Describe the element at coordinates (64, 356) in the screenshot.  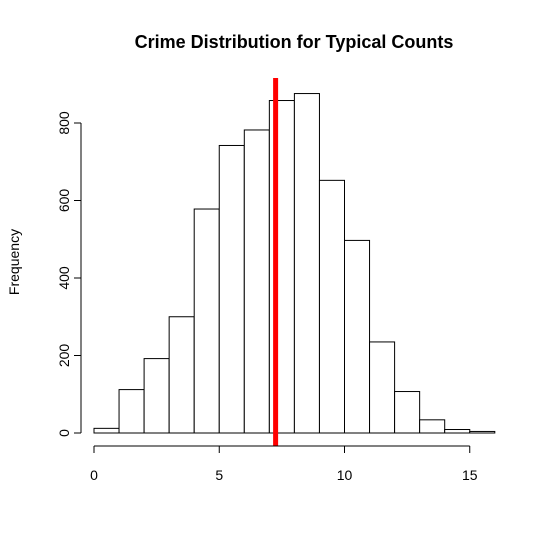
I see `y-tick-label: 200` at that location.